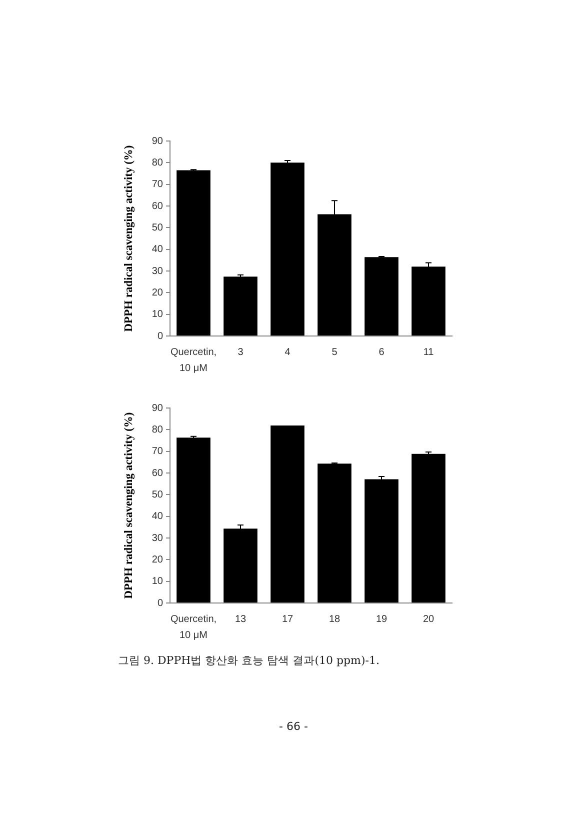 The height and width of the screenshot is (830, 587). Describe the element at coordinates (382, 619) in the screenshot. I see `x-tick-label: 19` at that location.